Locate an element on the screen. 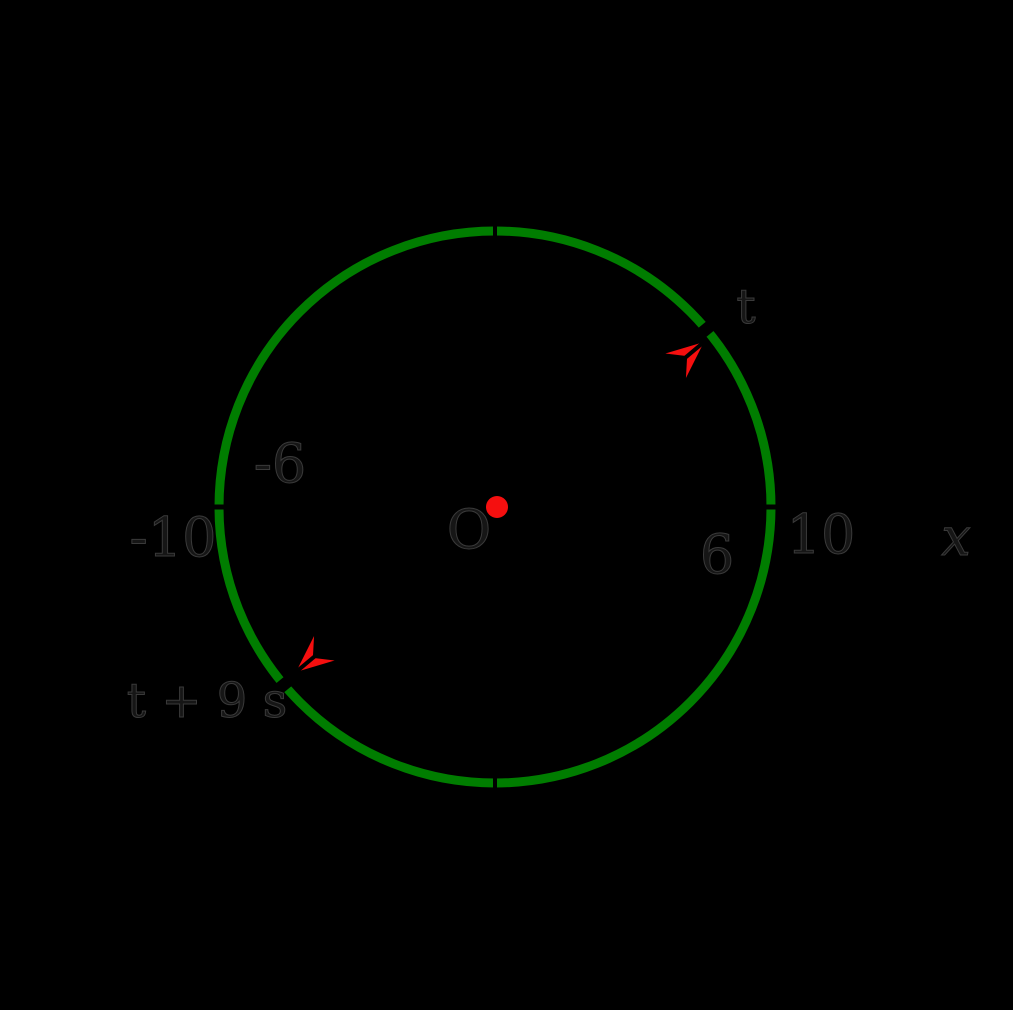 Image resolution: width=1013 pixels, height=1010 pixels. point-t9s-tick is located at coordinates (283, 685).